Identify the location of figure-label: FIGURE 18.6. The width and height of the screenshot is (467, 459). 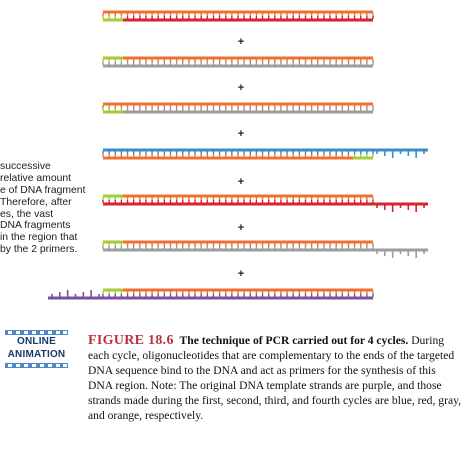
(131, 340).